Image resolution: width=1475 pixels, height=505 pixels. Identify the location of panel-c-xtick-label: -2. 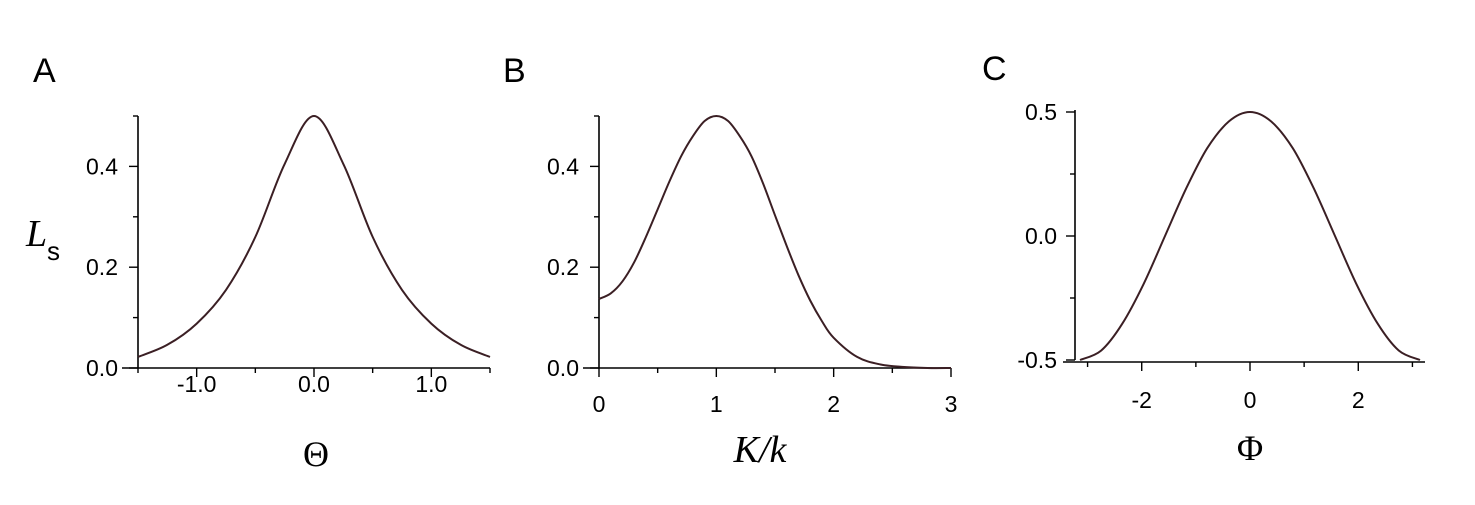
(1141, 400).